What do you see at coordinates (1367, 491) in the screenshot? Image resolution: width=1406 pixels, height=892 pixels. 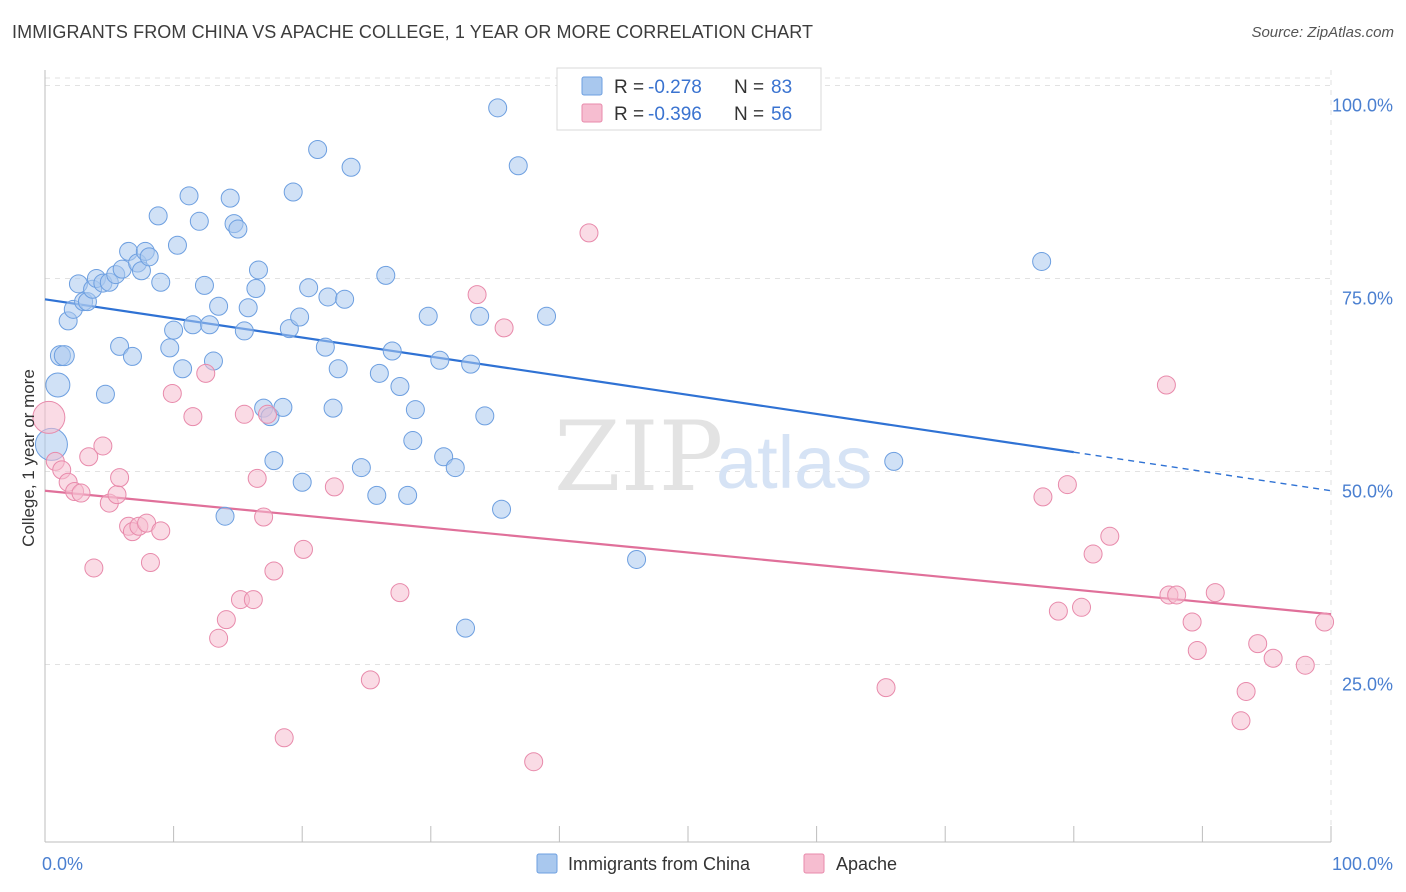 I see `y-tick-label: 50.0%` at bounding box center [1367, 491].